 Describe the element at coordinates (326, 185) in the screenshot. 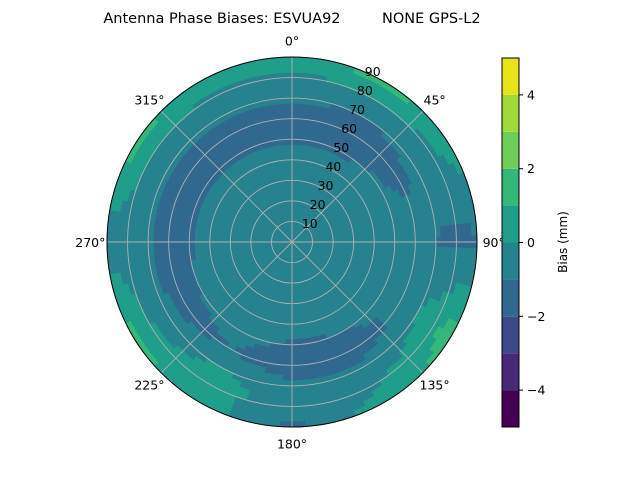

I see `r-tick-label: 30` at that location.